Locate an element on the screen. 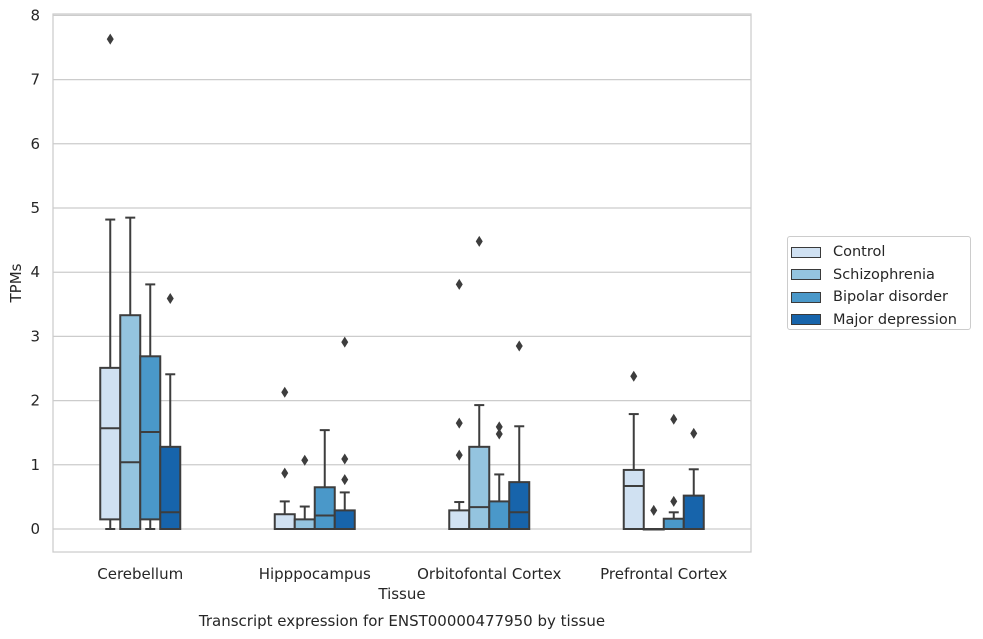  y-tick-label: 6 is located at coordinates (35, 144).